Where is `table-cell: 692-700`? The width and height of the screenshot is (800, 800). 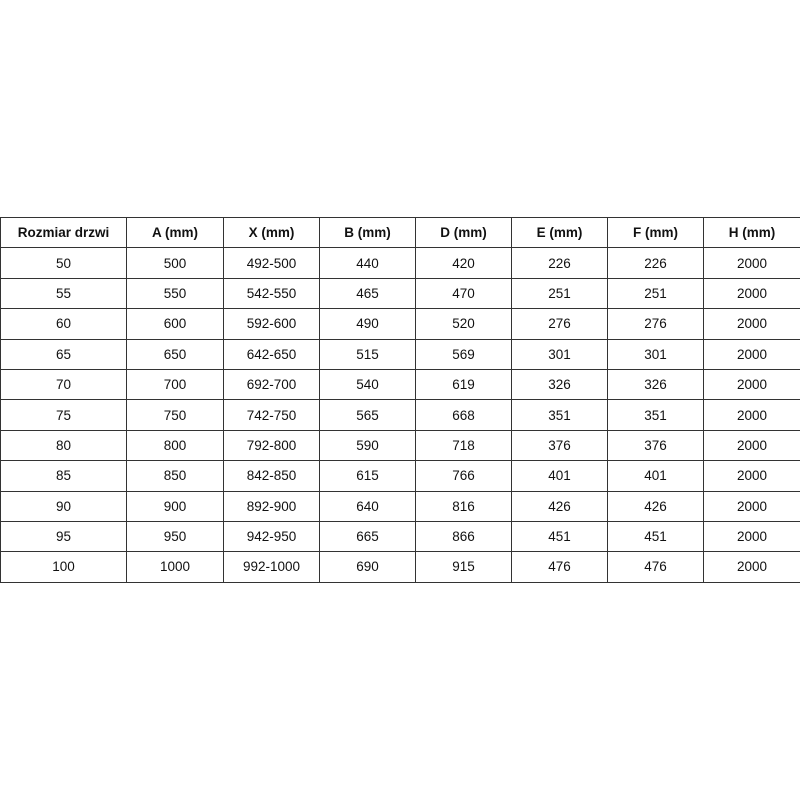 table-cell: 692-700 is located at coordinates (271, 384).